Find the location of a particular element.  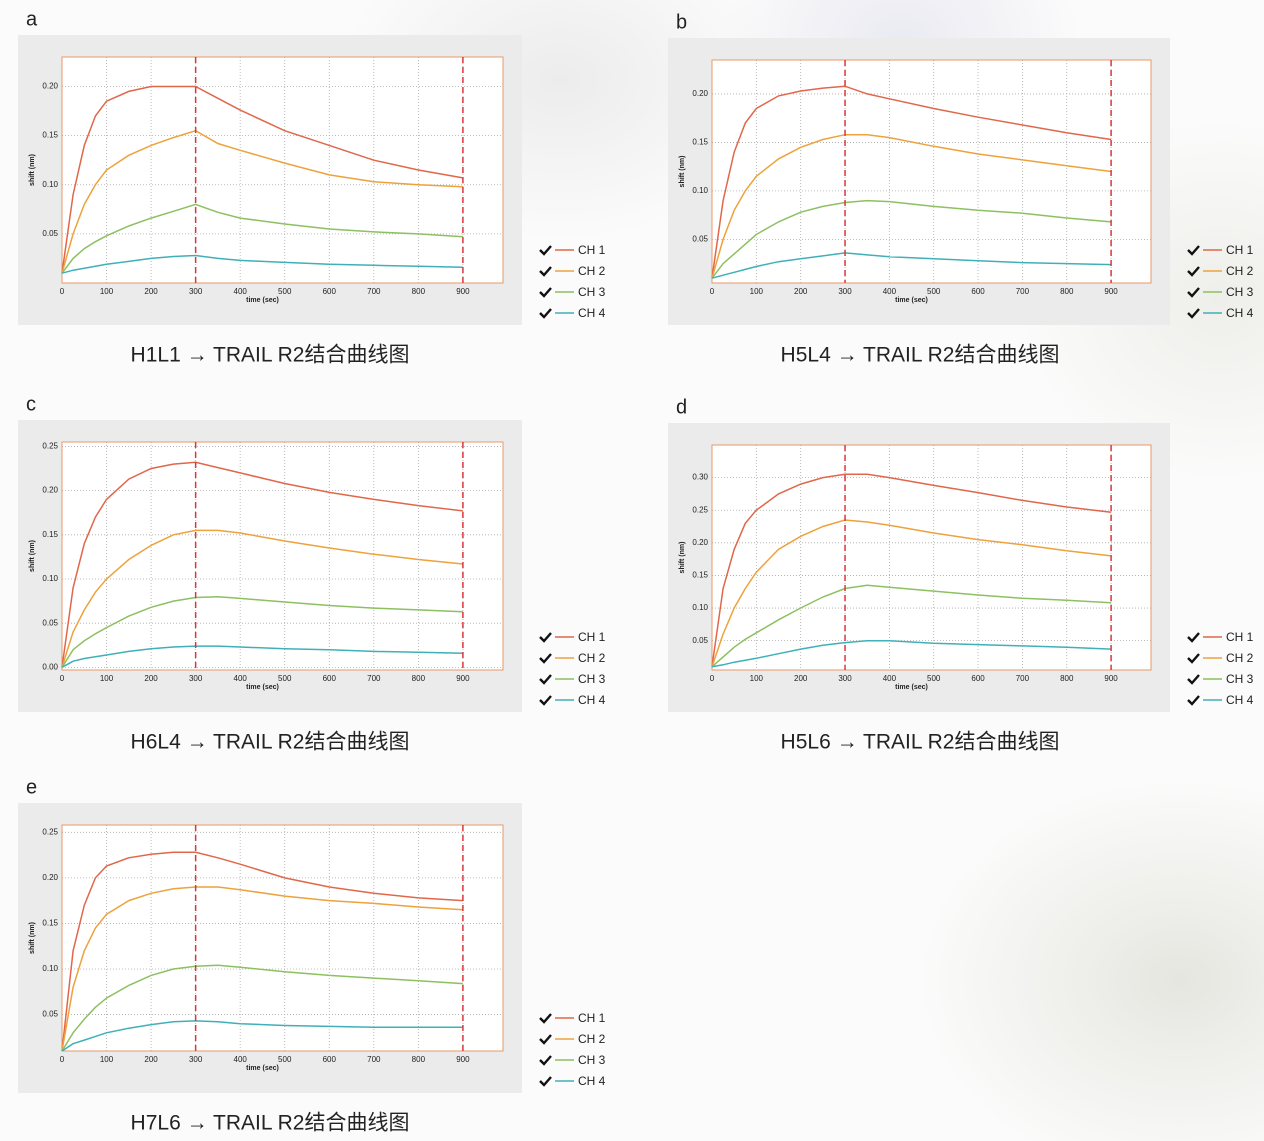

y-tick-label: 0.00 is located at coordinates (50, 666).